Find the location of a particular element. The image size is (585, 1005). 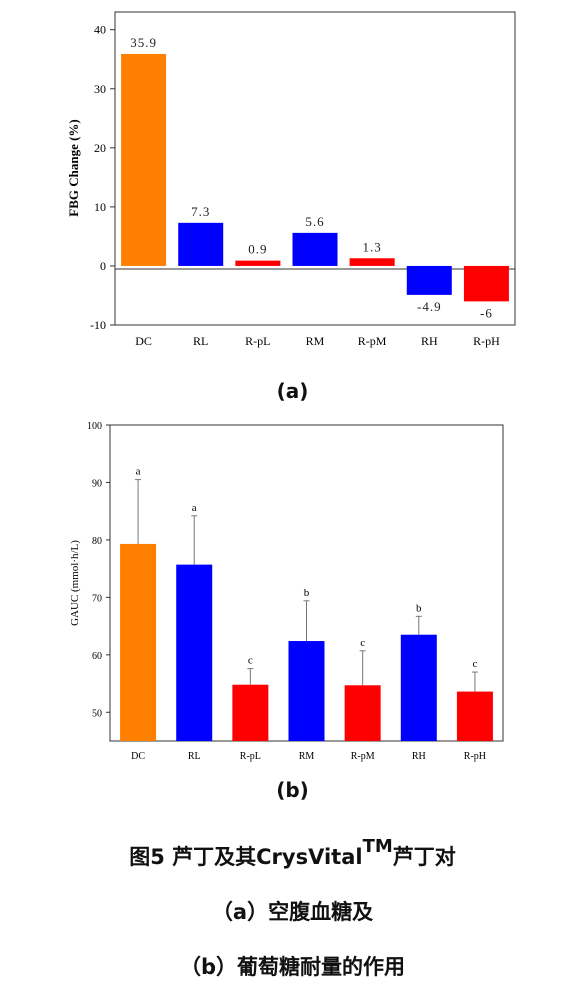

bars is located at coordinates (306, 642).